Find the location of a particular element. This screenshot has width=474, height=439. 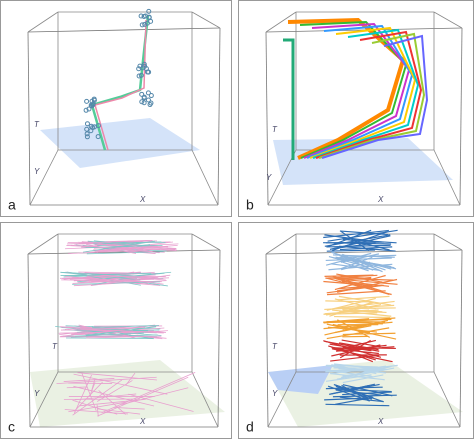

base-map is located at coordinates (120, 143).